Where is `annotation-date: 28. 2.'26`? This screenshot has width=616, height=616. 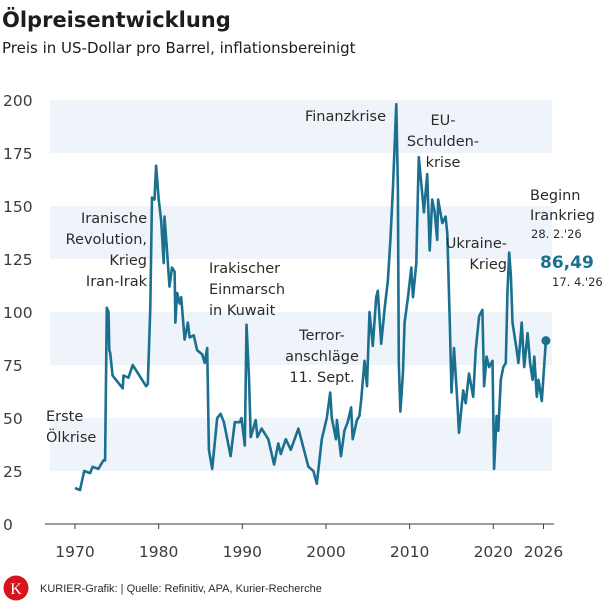 annotation-date: 28. 2.'26 is located at coordinates (556, 234).